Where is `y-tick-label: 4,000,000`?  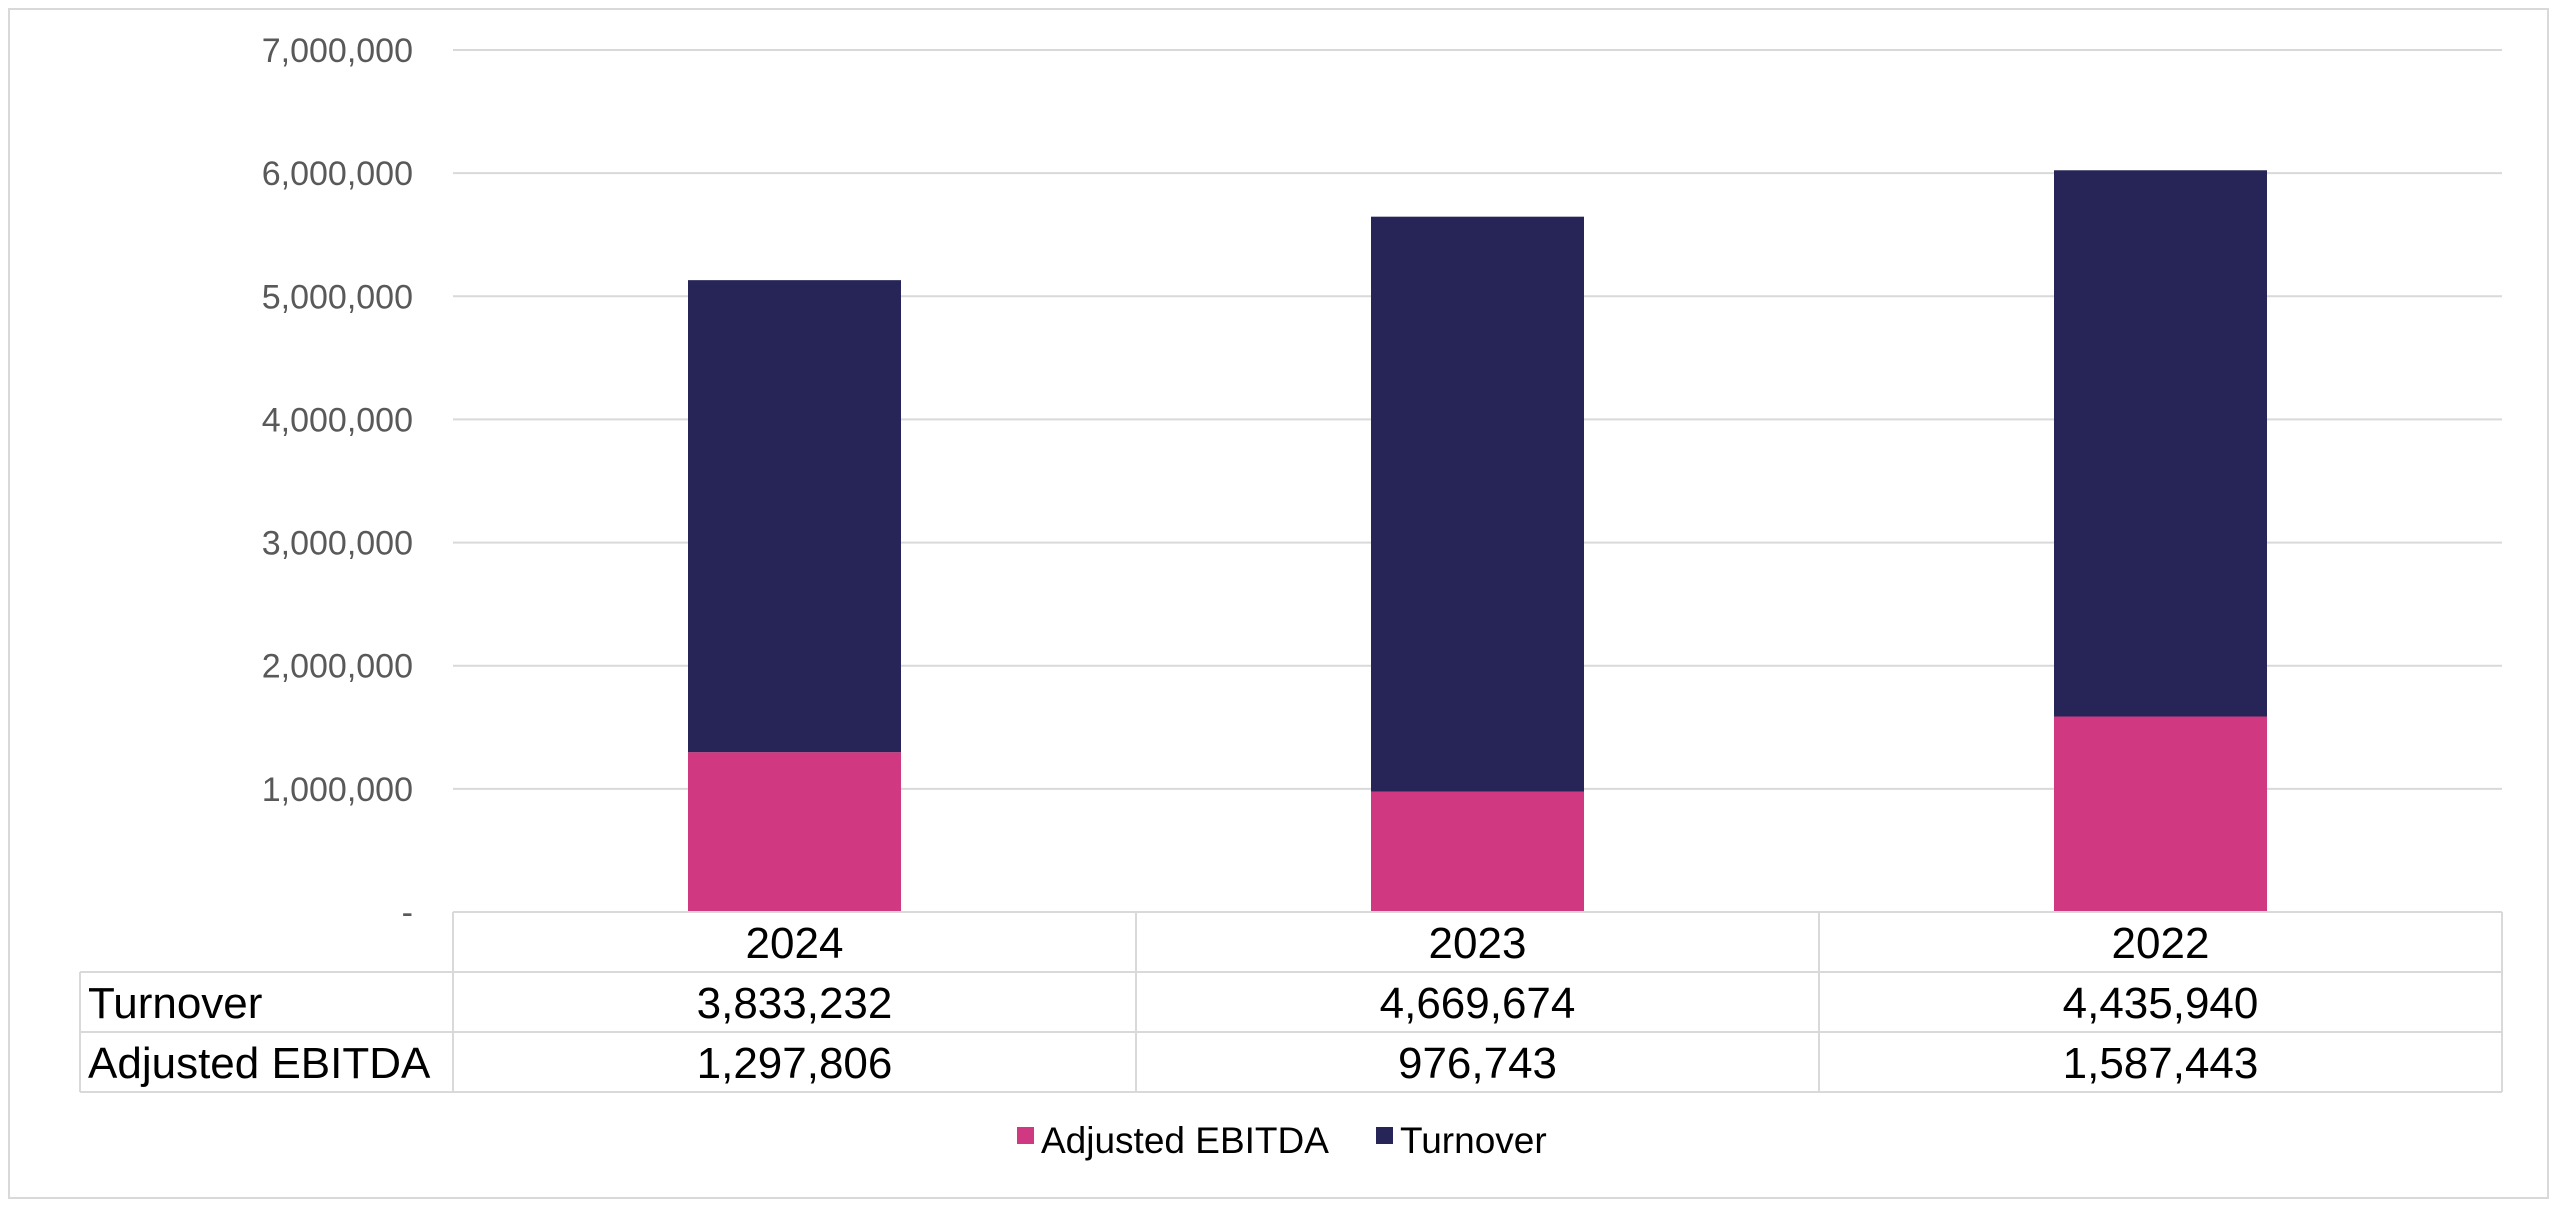 y-tick-label: 4,000,000 is located at coordinates (337, 420).